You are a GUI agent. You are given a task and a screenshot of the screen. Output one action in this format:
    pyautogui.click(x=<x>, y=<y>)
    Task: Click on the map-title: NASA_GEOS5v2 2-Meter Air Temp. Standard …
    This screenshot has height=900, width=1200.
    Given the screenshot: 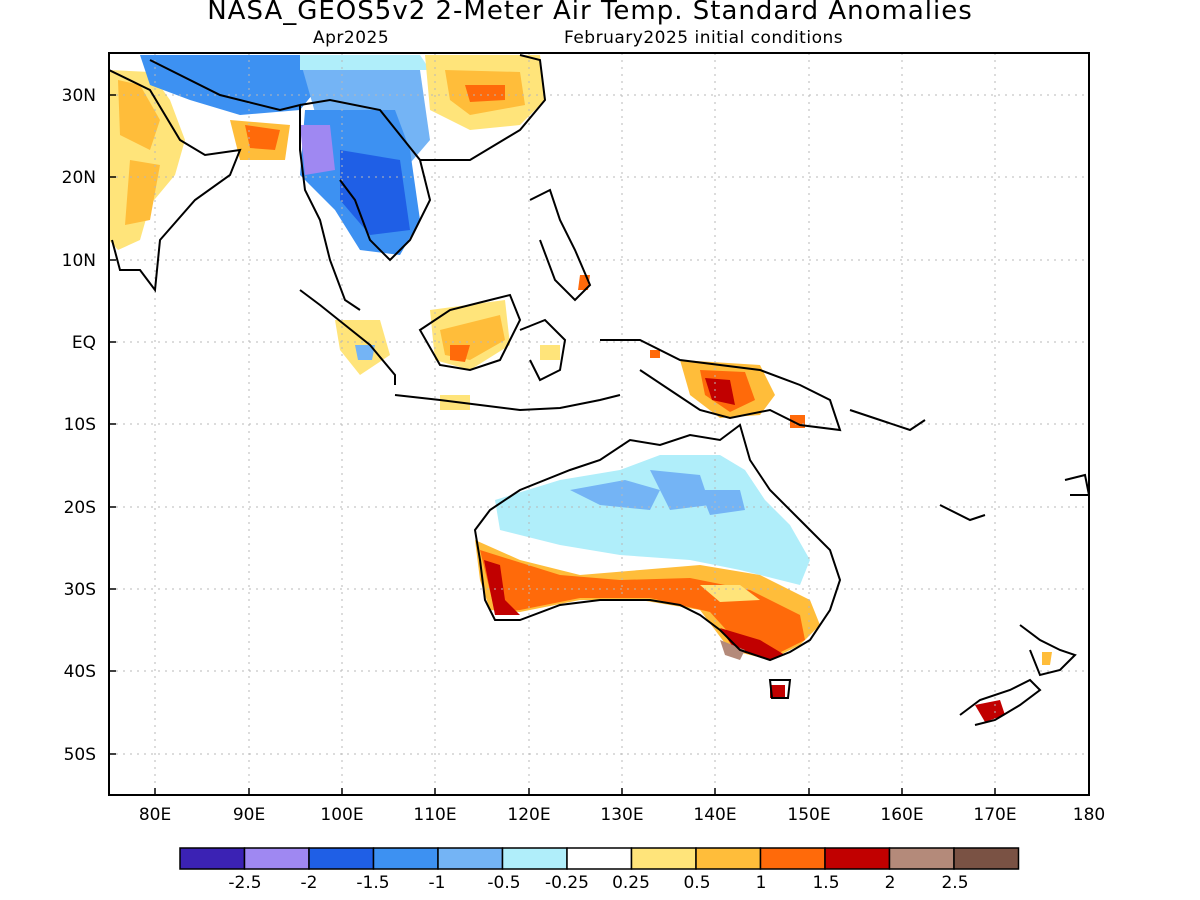 What is the action you would take?
    pyautogui.click(x=590, y=13)
    